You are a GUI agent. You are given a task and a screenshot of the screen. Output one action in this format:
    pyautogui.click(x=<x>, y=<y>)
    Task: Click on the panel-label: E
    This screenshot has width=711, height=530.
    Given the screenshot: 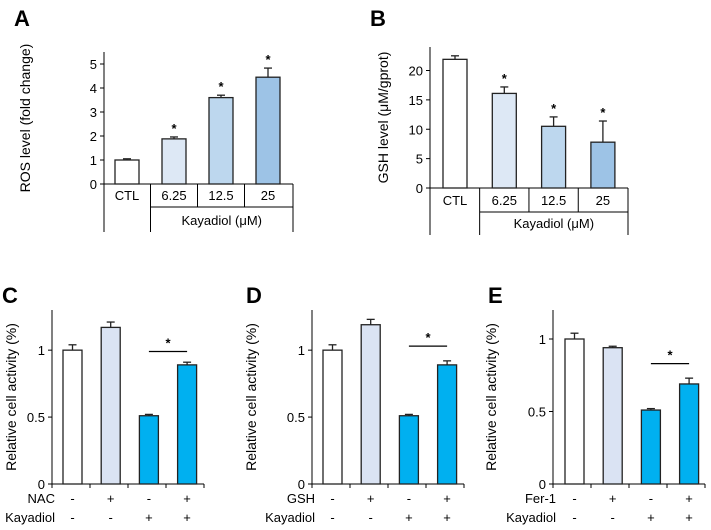 What is the action you would take?
    pyautogui.click(x=495, y=295)
    